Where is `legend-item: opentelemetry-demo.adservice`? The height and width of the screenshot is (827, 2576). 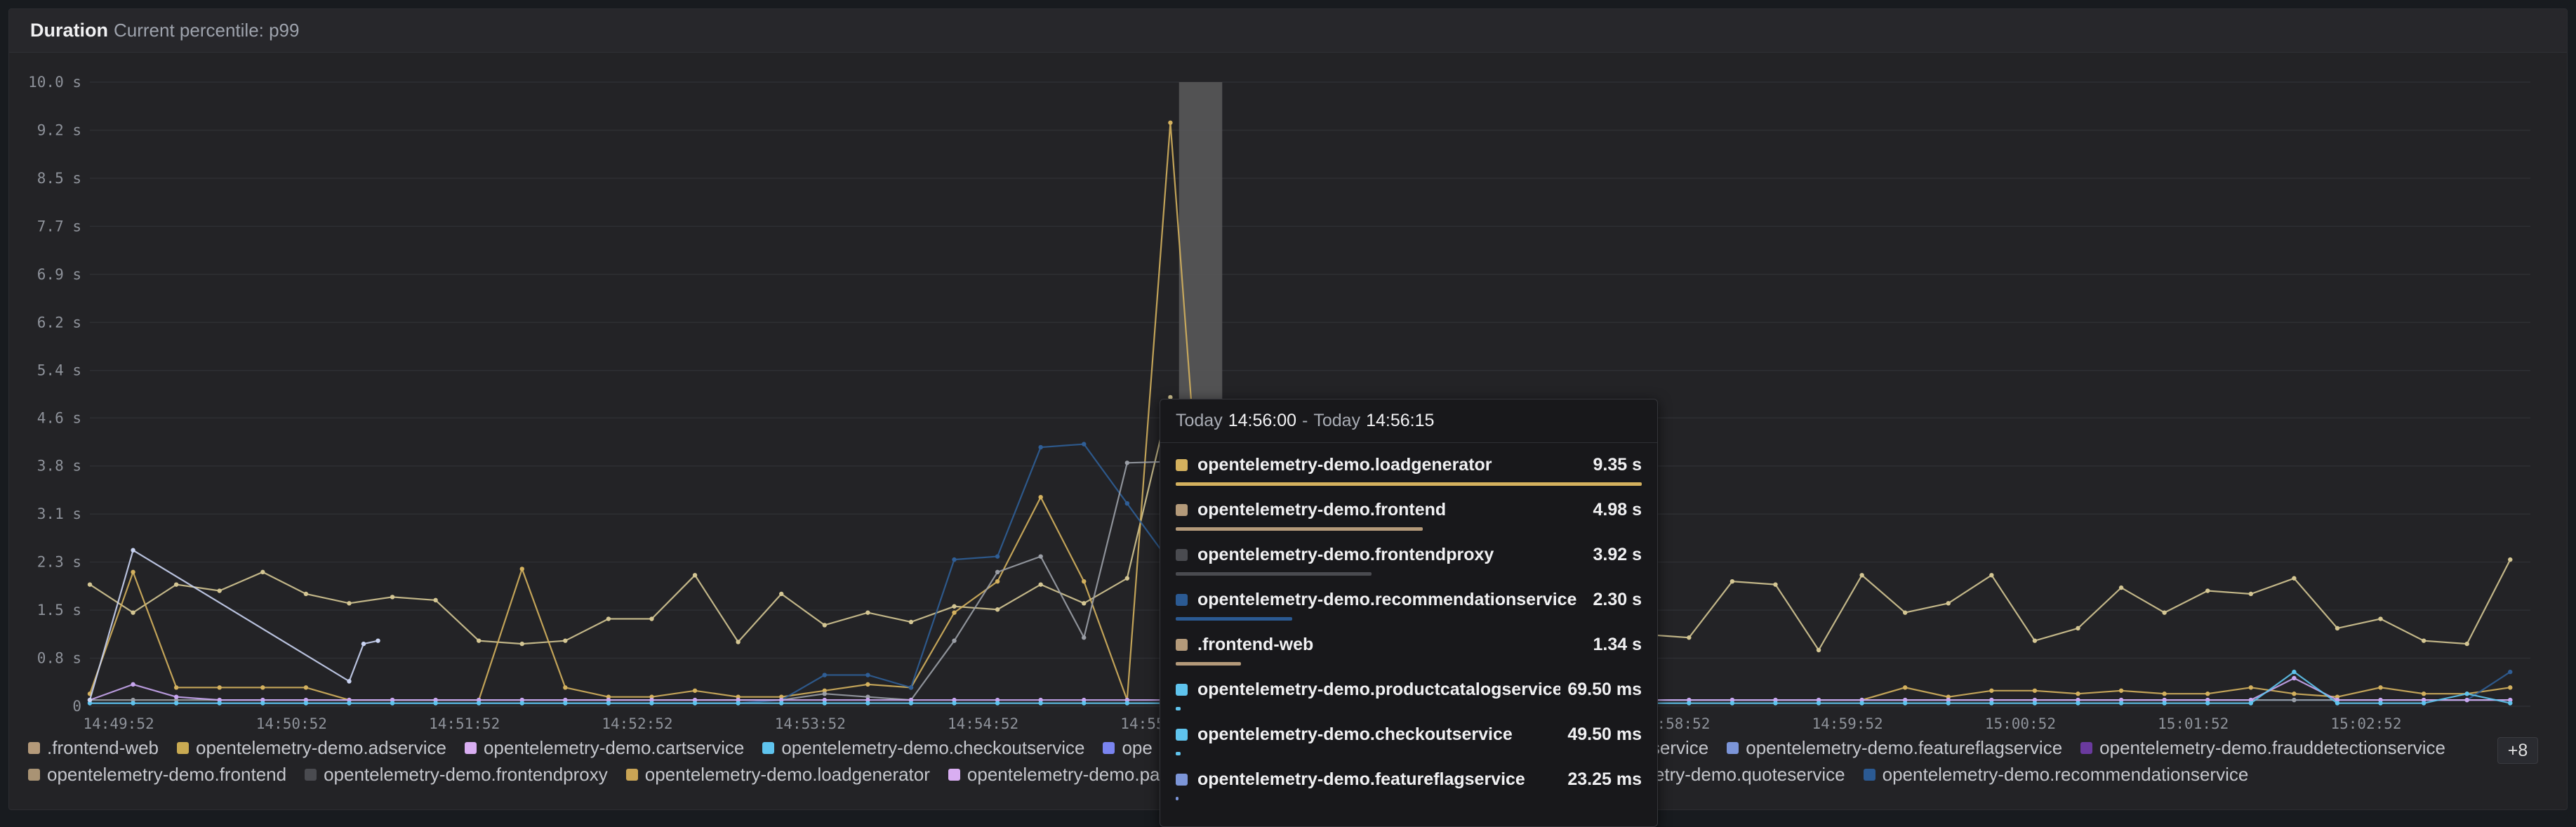 legend-item: opentelemetry-demo.adservice is located at coordinates (311, 748).